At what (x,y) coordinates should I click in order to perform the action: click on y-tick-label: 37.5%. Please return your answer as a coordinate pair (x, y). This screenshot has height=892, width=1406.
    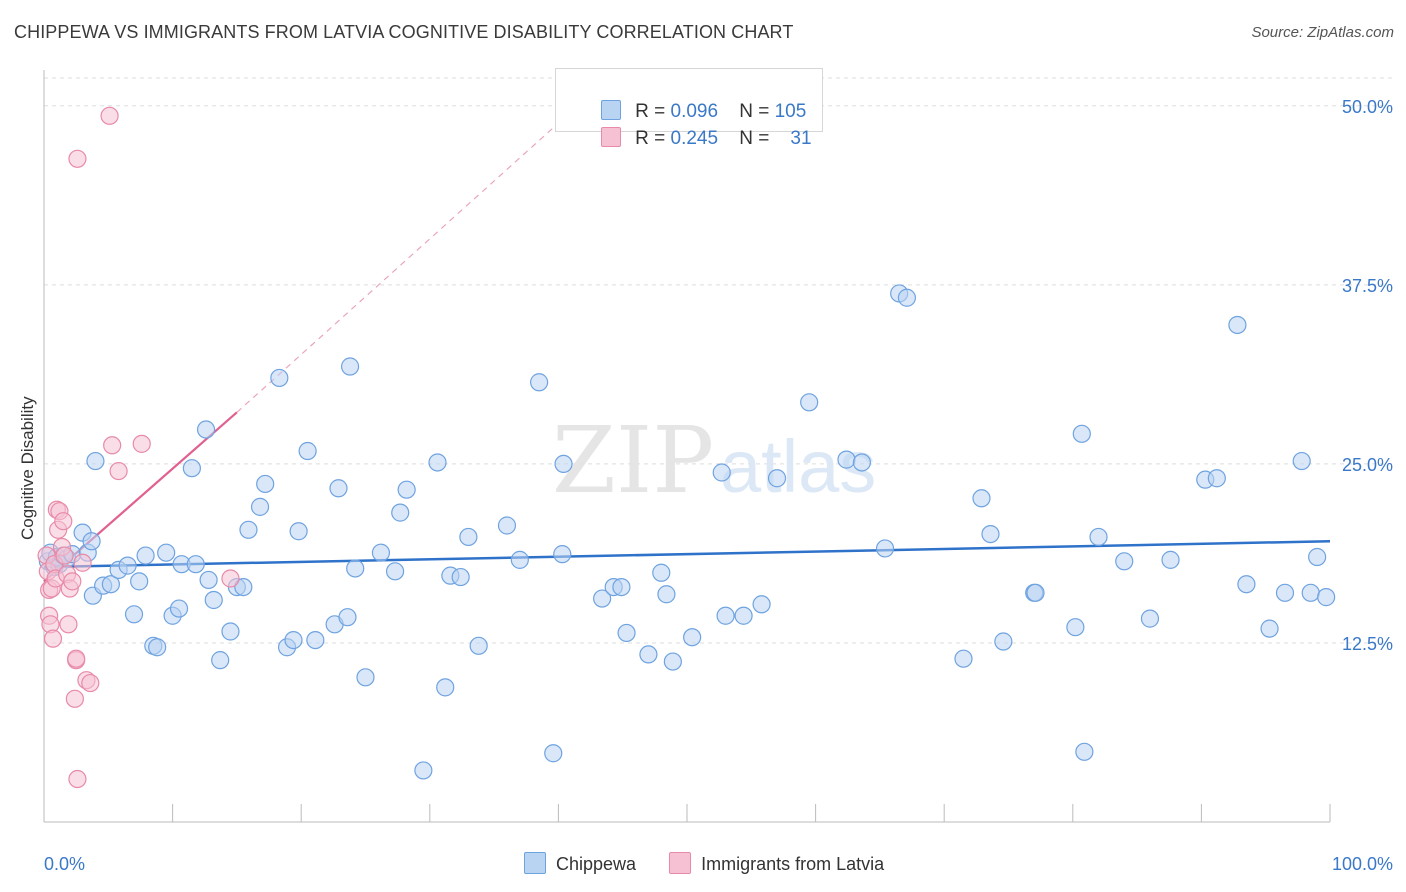
    Looking at the image, I should click on (1367, 286).